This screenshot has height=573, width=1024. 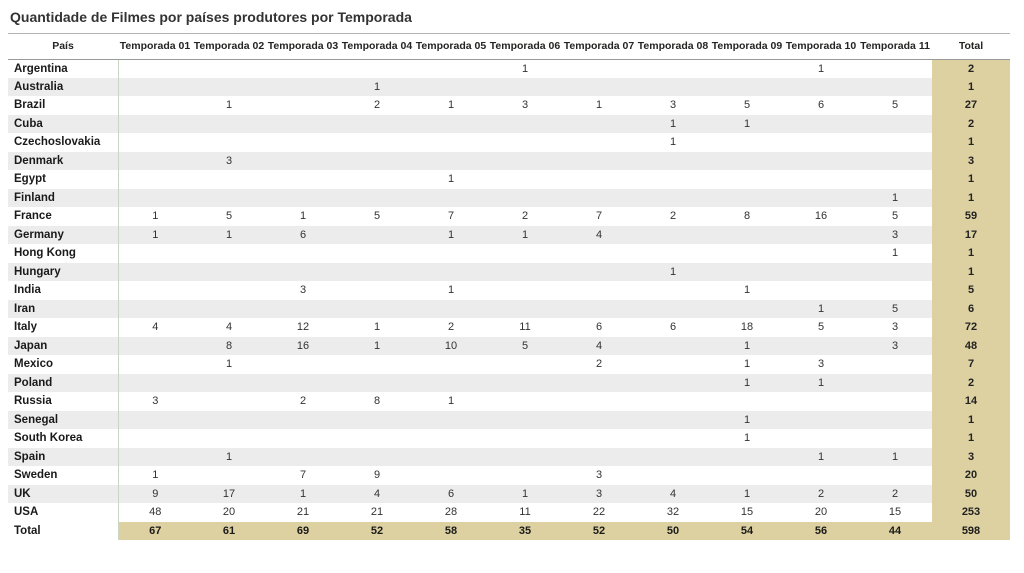 I want to click on column-header-temporada-08: Temporada 08, so click(x=673, y=47).